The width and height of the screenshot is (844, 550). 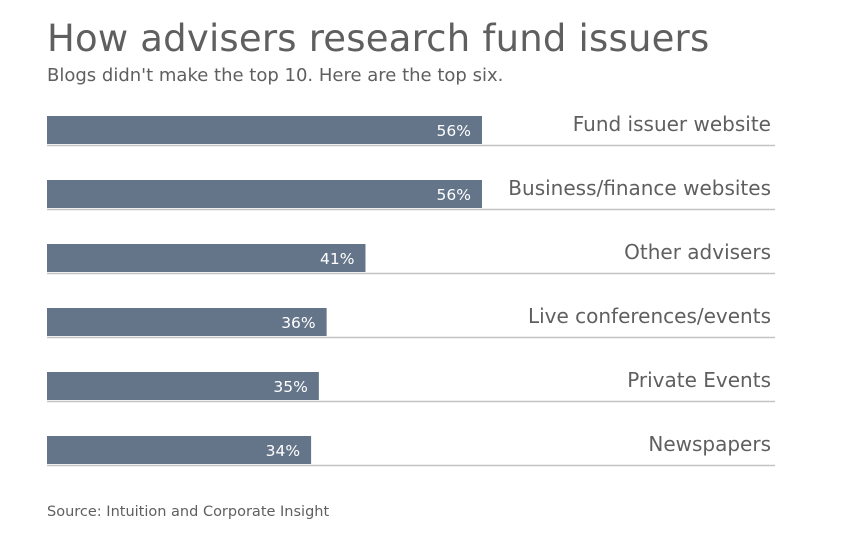 What do you see at coordinates (290, 387) in the screenshot?
I see `bar-value-label: 35%` at bounding box center [290, 387].